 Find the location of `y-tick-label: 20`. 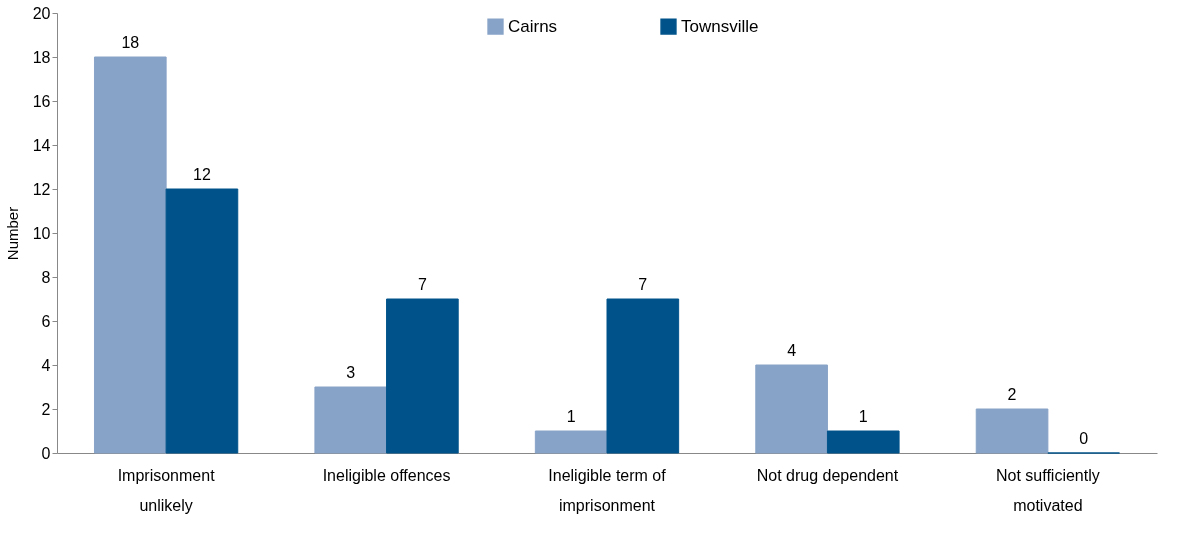

y-tick-label: 20 is located at coordinates (41, 13).